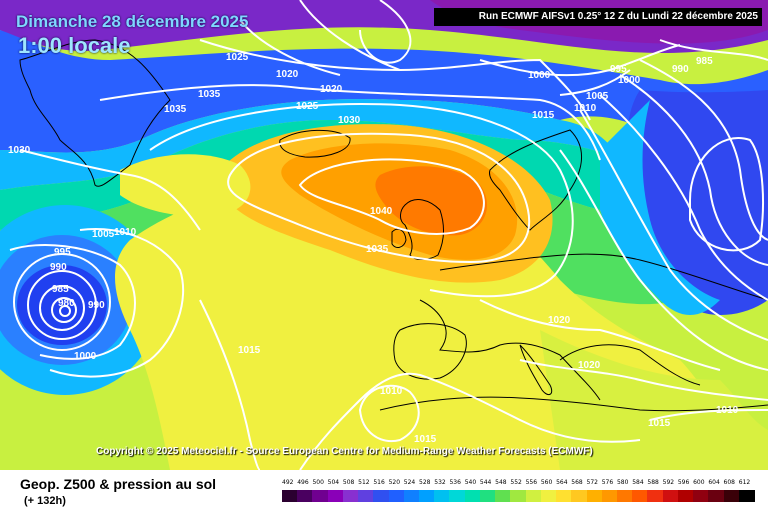 This screenshot has width=768, height=512. I want to click on isobar-1015-west, so click(230, 384).